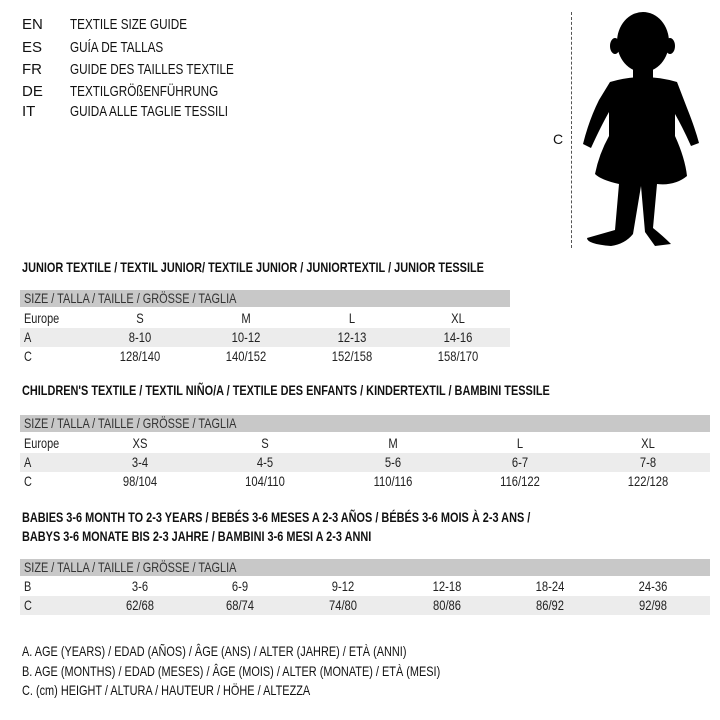 The width and height of the screenshot is (720, 720). What do you see at coordinates (641, 129) in the screenshot?
I see `child-silhouette-icon` at bounding box center [641, 129].